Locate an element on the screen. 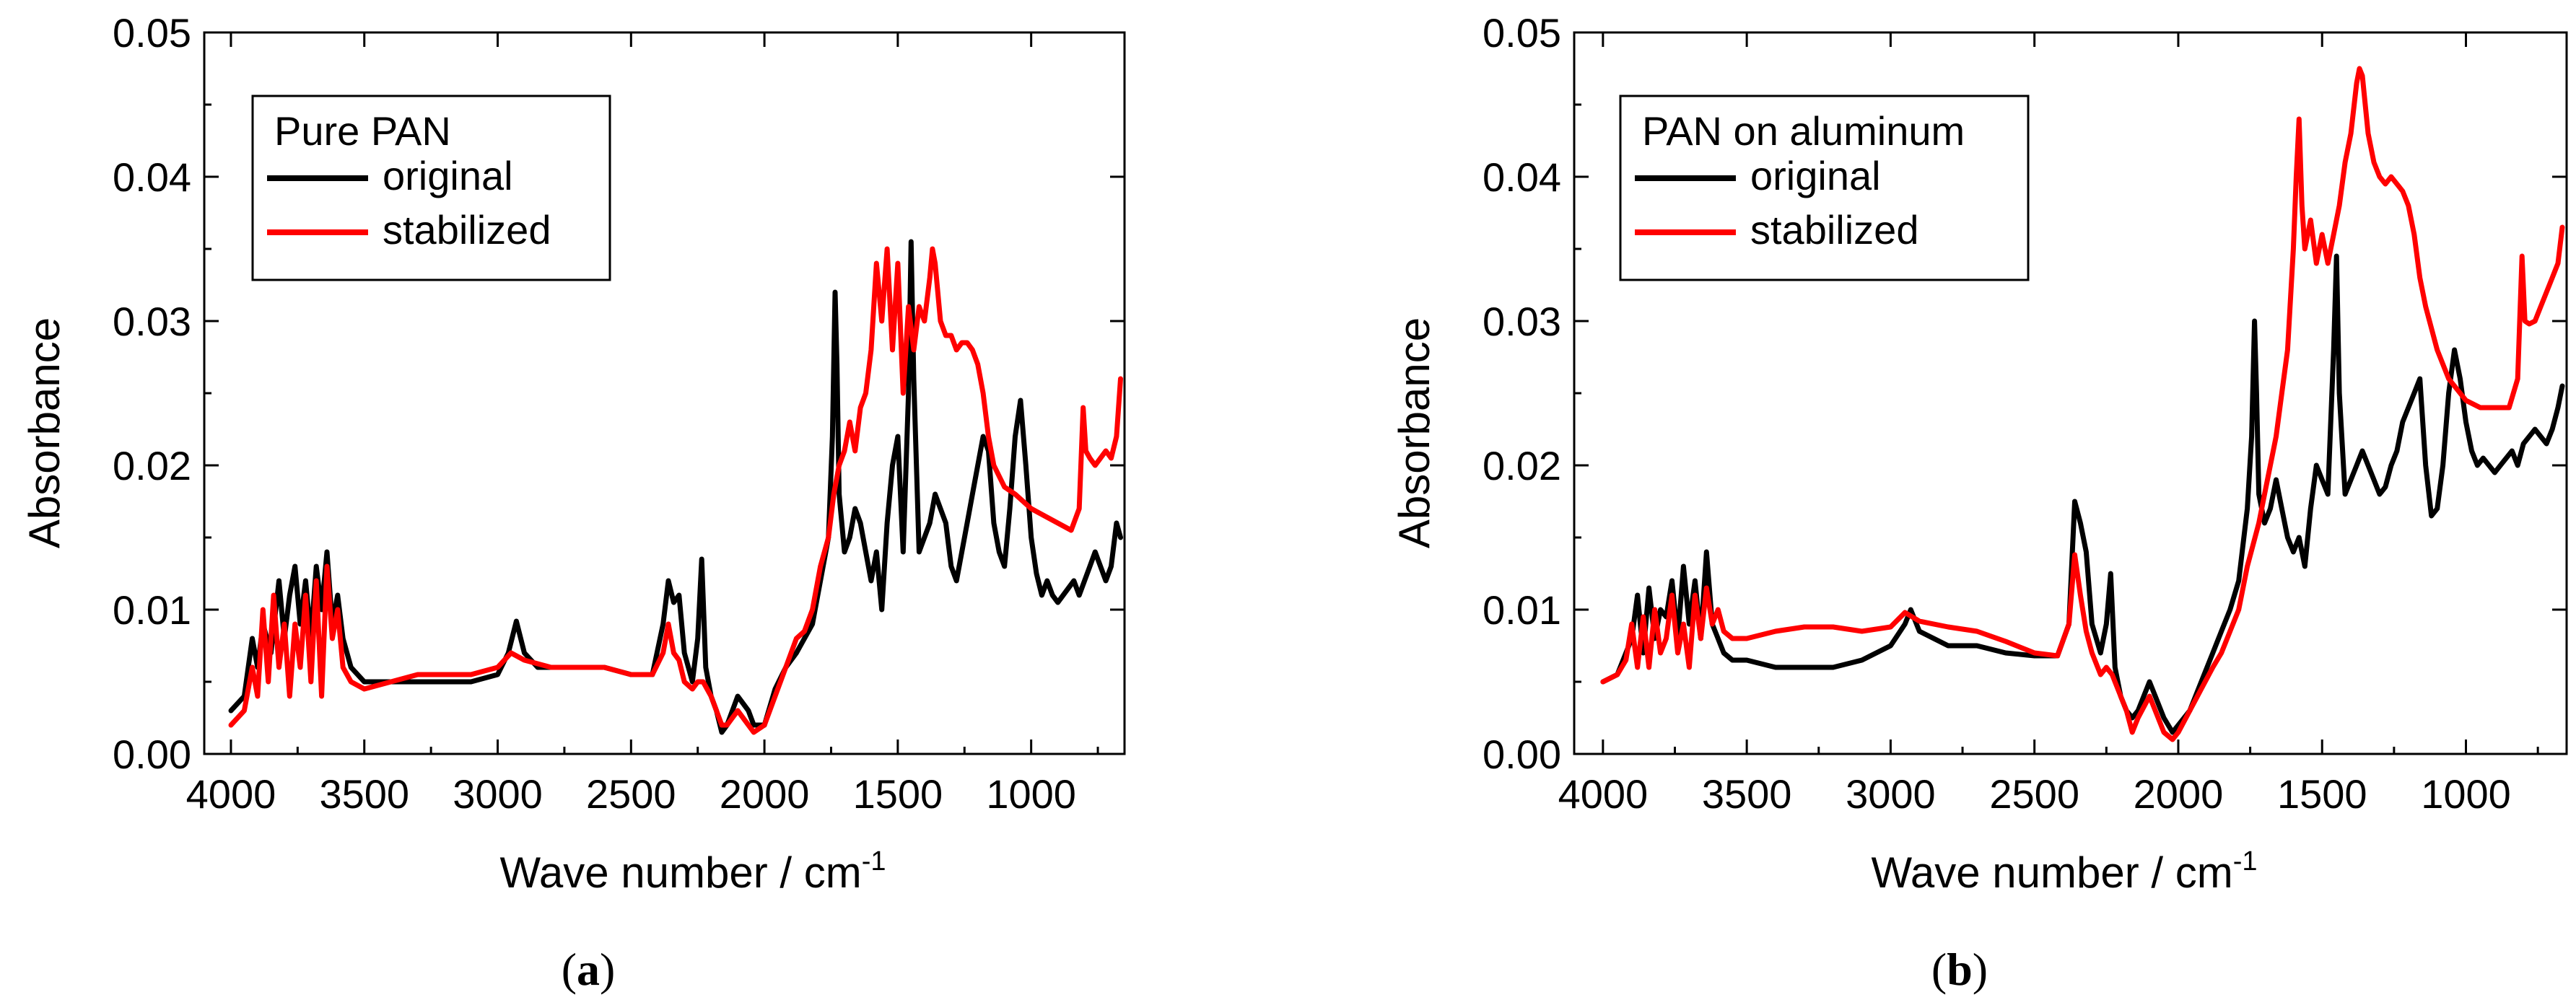  x-axis-title-b: Wave number / cm-1 is located at coordinates (2064, 871).